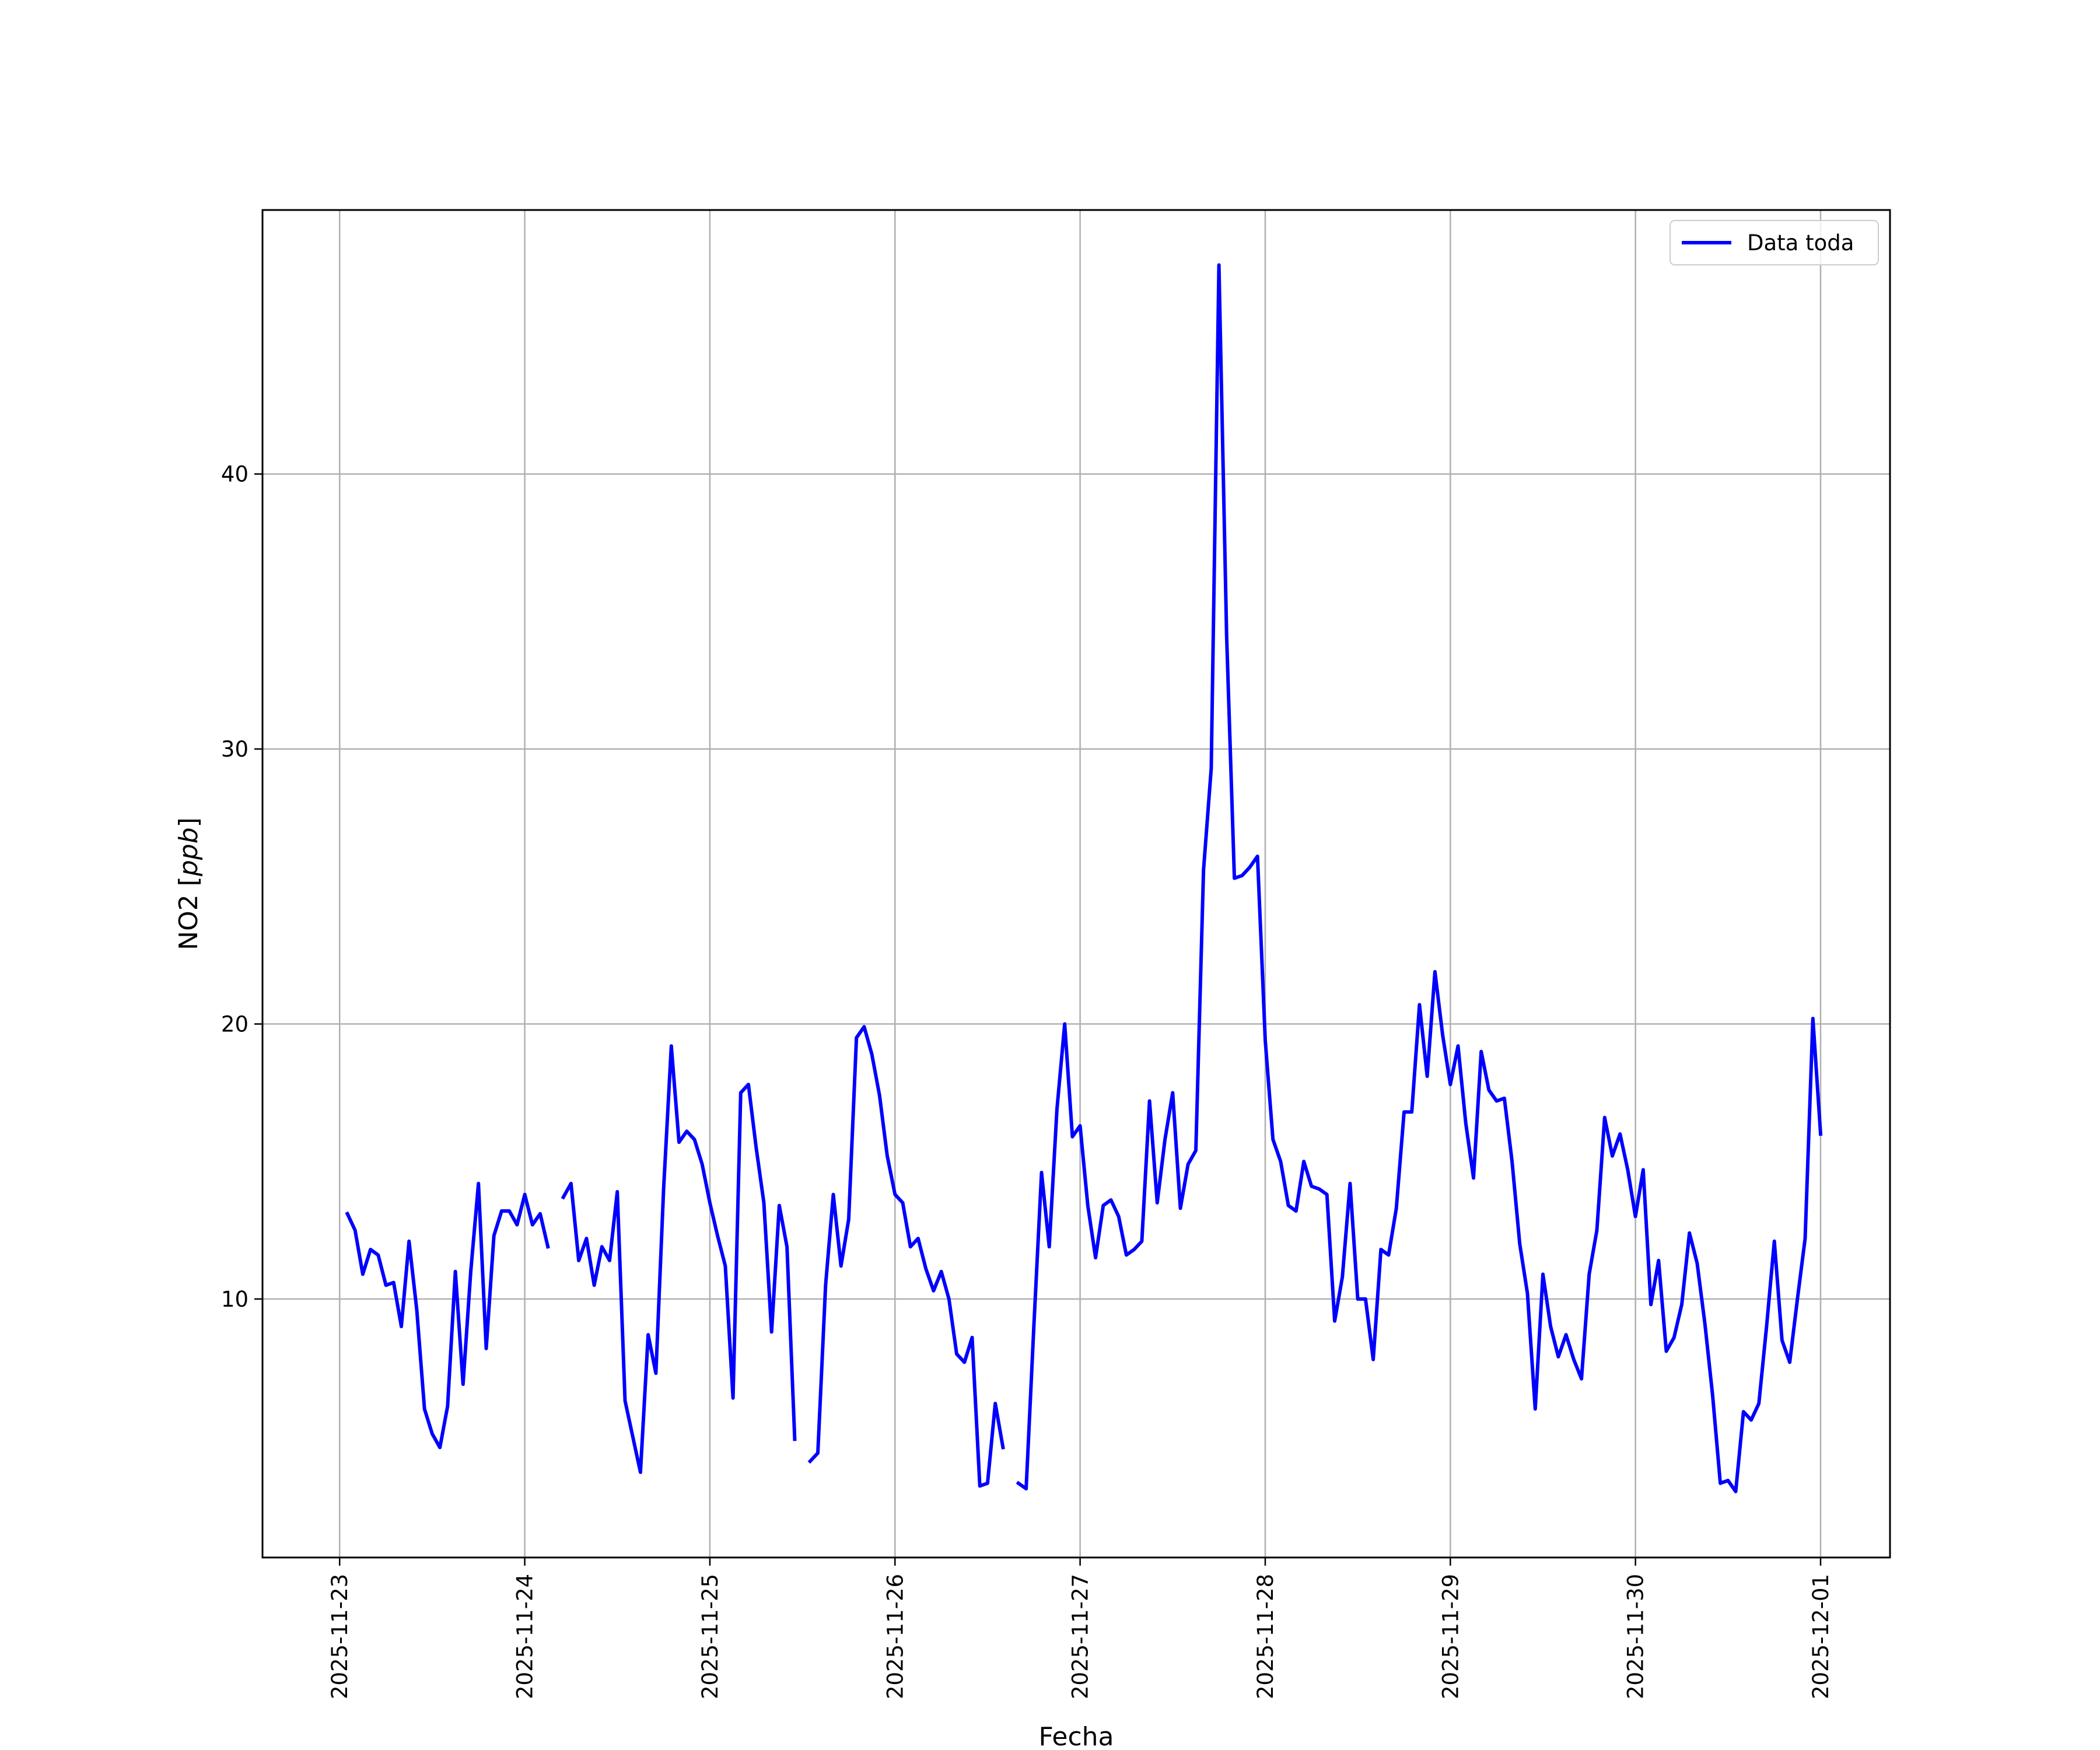 Image resolution: width=2100 pixels, height=1750 pixels. I want to click on legend: Data toda, so click(1774, 242).